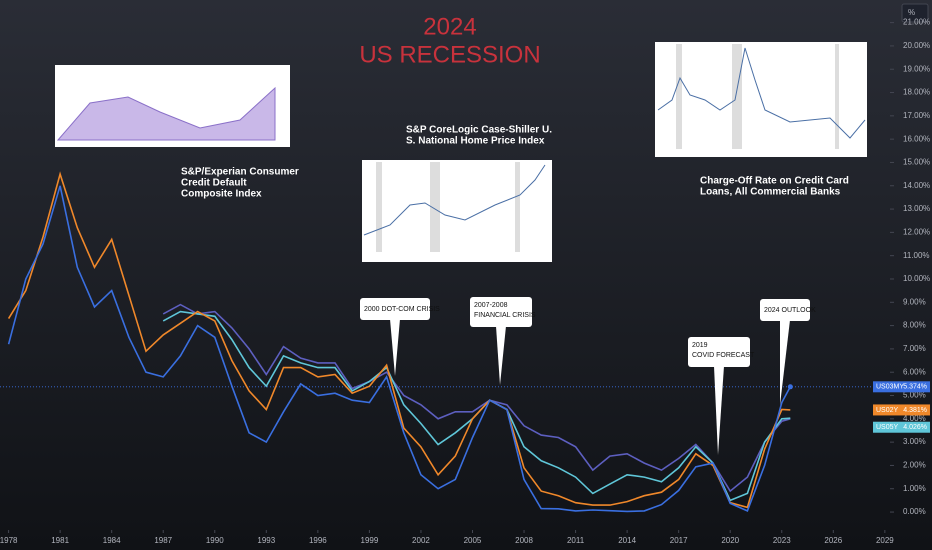 The width and height of the screenshot is (932, 550). What do you see at coordinates (916, 185) in the screenshot?
I see `y-tick-label: 14.00%` at bounding box center [916, 185].